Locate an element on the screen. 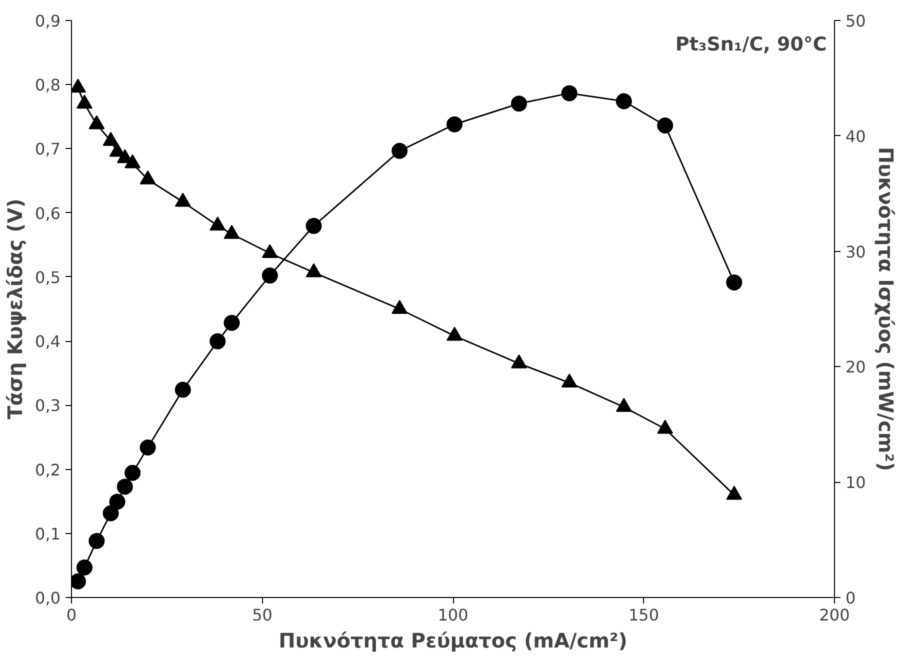  text: Pt₃Sn₁/C, 90°C is located at coordinates (751, 44).